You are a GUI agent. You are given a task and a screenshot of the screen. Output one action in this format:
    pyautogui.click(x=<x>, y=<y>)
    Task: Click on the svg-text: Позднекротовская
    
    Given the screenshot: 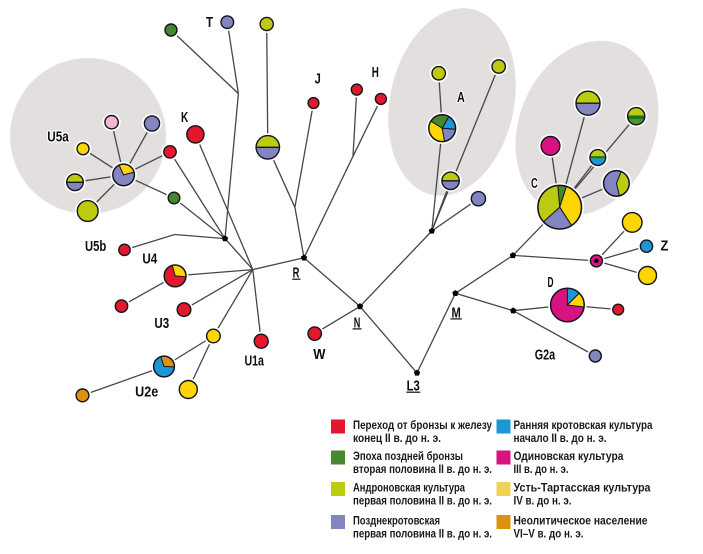 What is the action you would take?
    pyautogui.click(x=396, y=522)
    